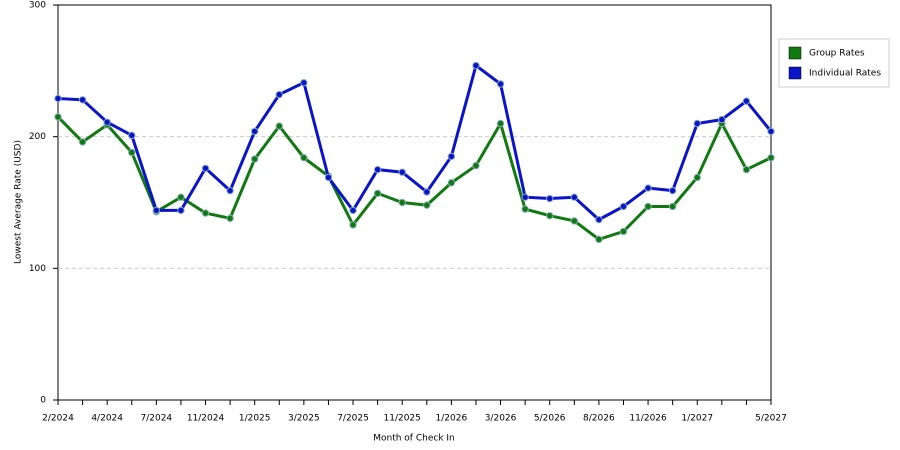 The width and height of the screenshot is (900, 450). Describe the element at coordinates (37, 6) in the screenshot. I see `y-tick-label: 300` at that location.